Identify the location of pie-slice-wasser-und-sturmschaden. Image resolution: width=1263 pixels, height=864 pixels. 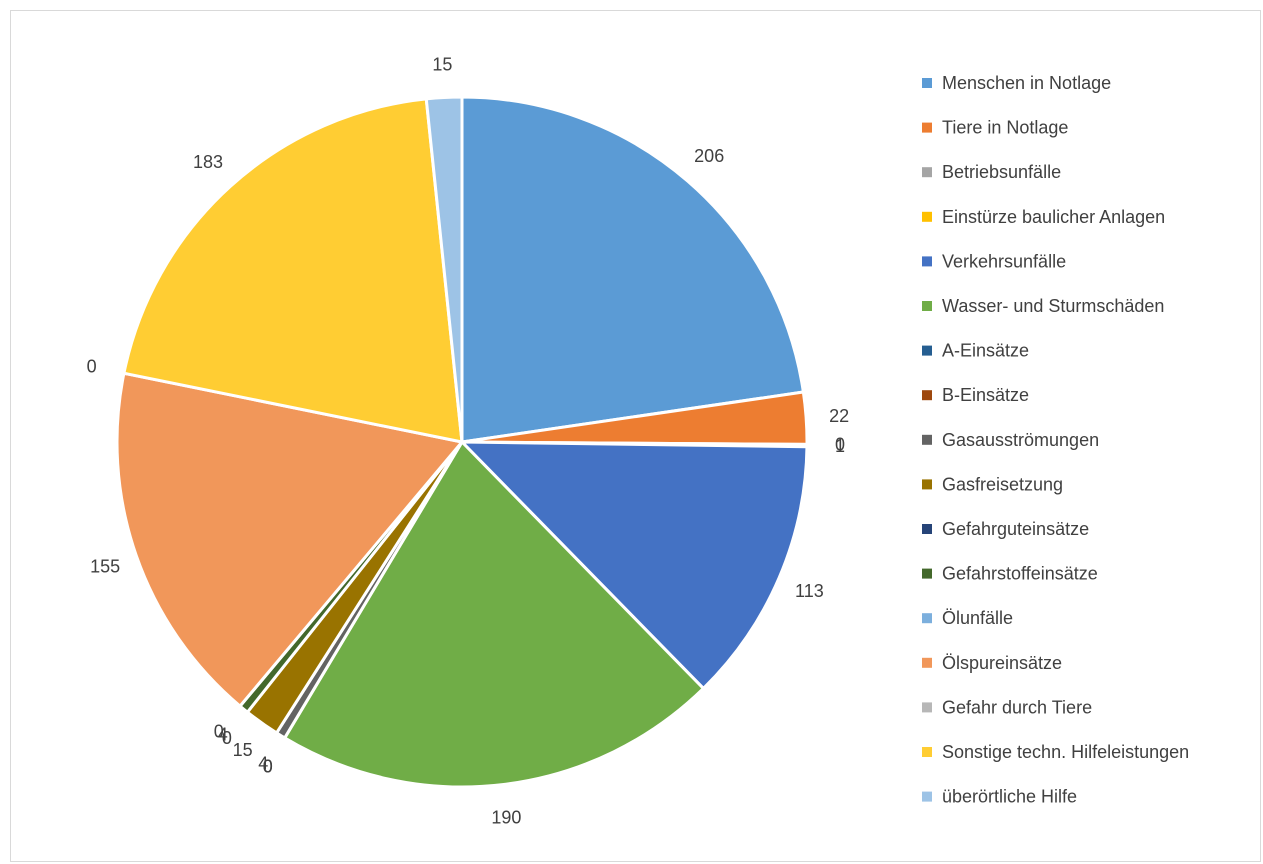
(494, 614).